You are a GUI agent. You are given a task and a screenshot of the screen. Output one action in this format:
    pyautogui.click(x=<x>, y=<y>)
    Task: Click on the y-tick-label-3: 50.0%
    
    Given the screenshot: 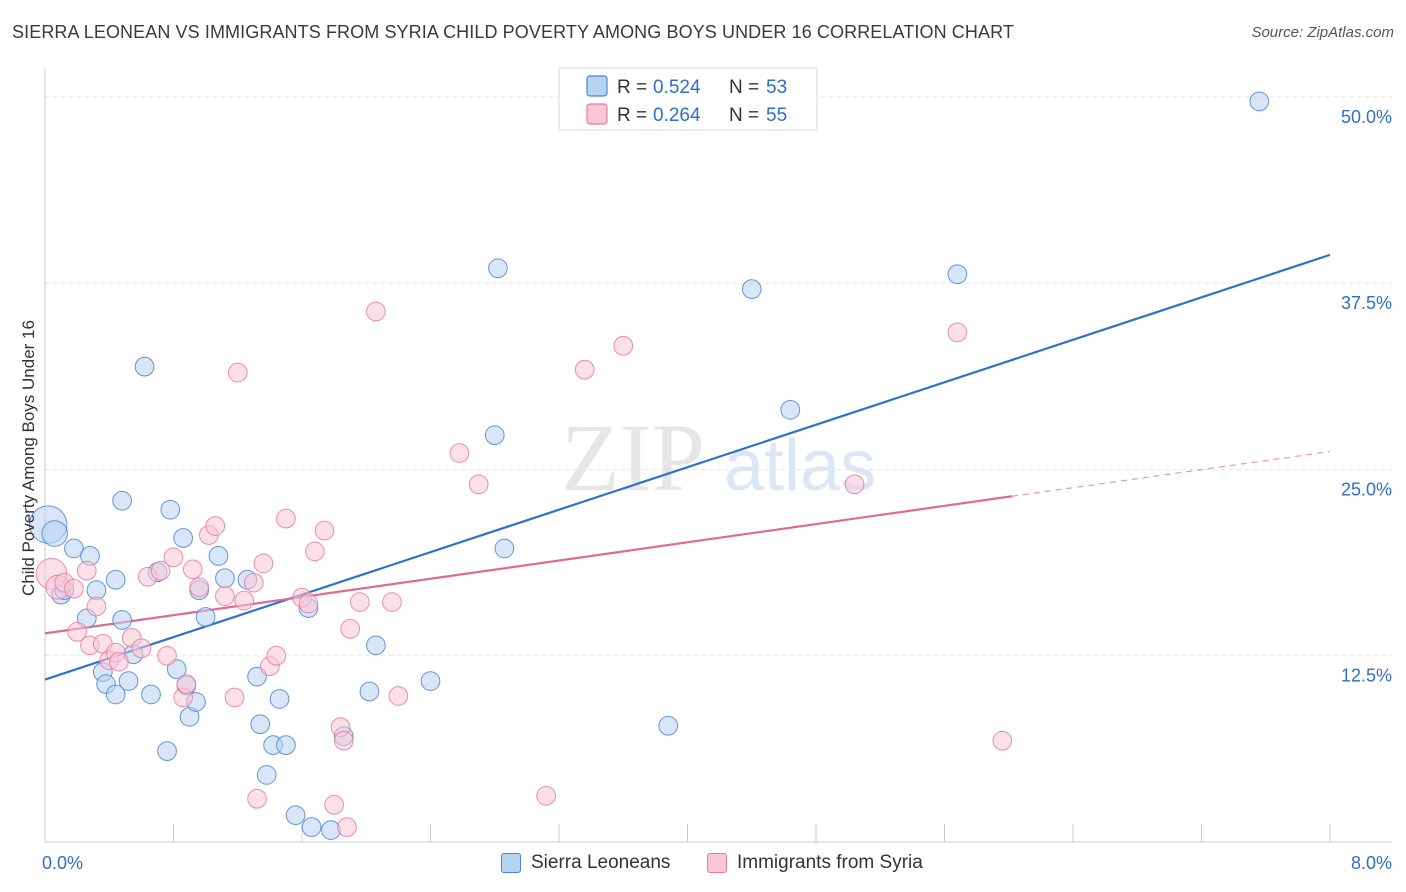 What is the action you would take?
    pyautogui.click(x=1366, y=117)
    